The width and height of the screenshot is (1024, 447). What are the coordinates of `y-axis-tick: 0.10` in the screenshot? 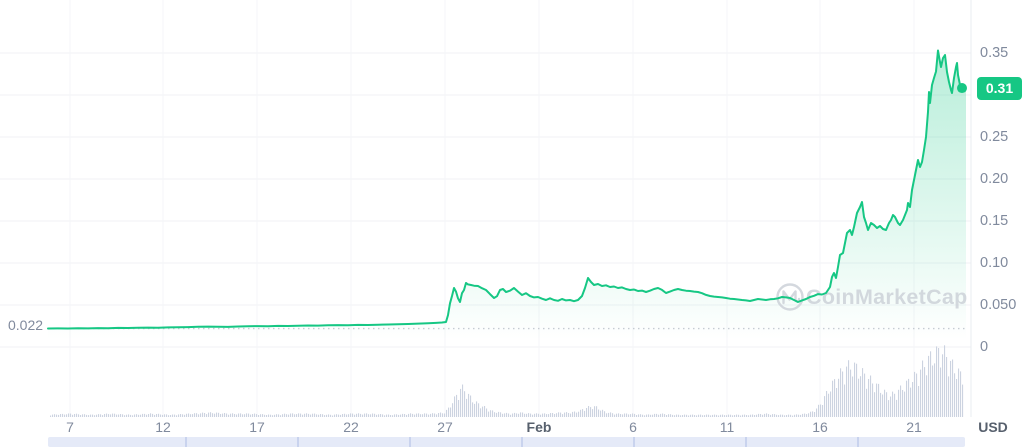 It's located at (994, 263).